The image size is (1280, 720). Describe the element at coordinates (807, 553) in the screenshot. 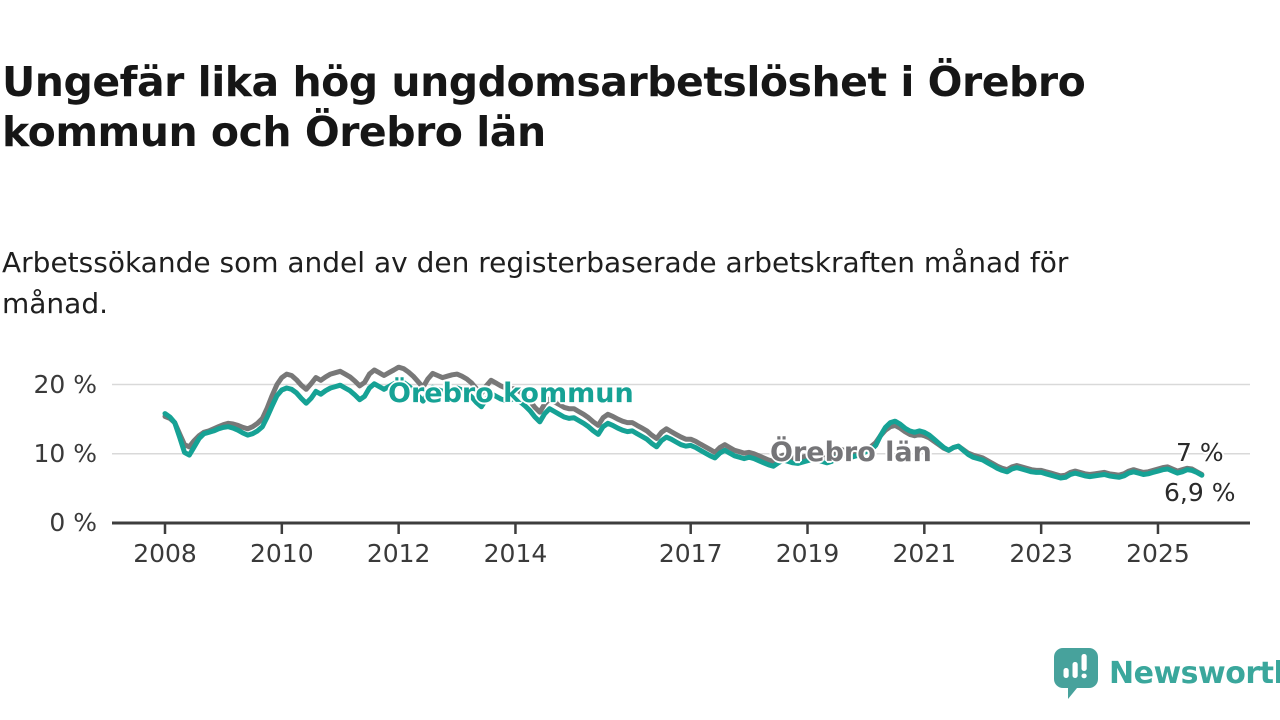

I see `x-tick-label: 2019` at that location.